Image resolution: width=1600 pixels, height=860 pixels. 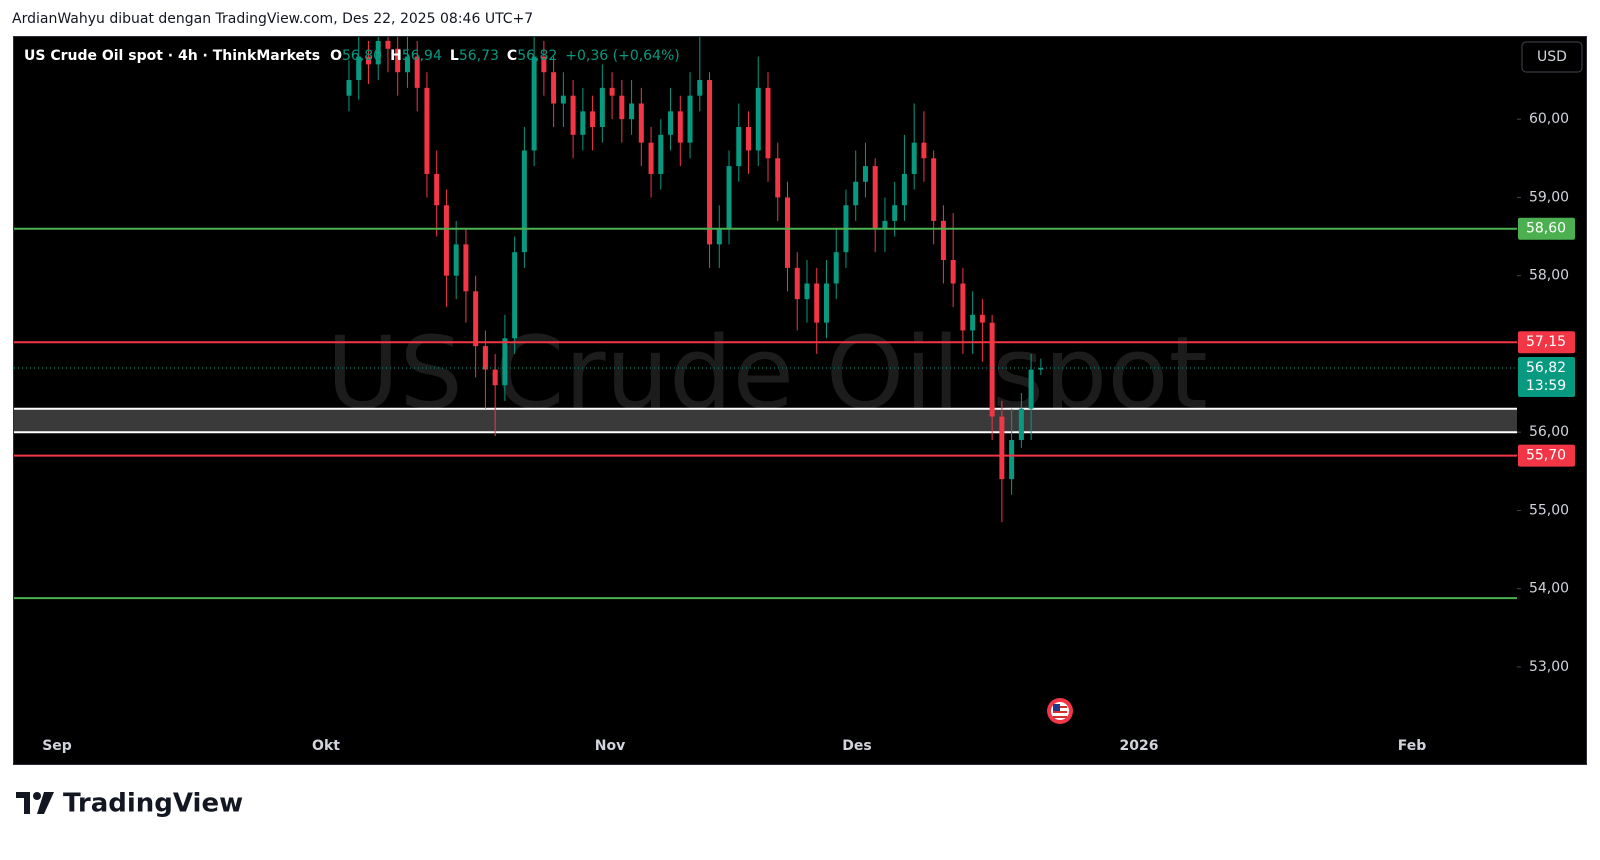 I want to click on y-tick-label: 54,00, so click(x=1549, y=589).